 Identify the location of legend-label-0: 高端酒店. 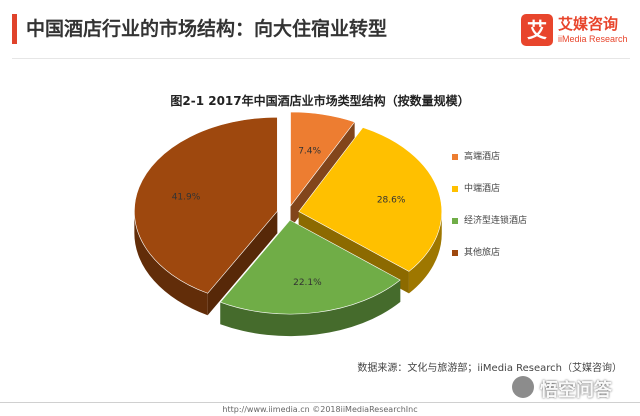
(482, 157).